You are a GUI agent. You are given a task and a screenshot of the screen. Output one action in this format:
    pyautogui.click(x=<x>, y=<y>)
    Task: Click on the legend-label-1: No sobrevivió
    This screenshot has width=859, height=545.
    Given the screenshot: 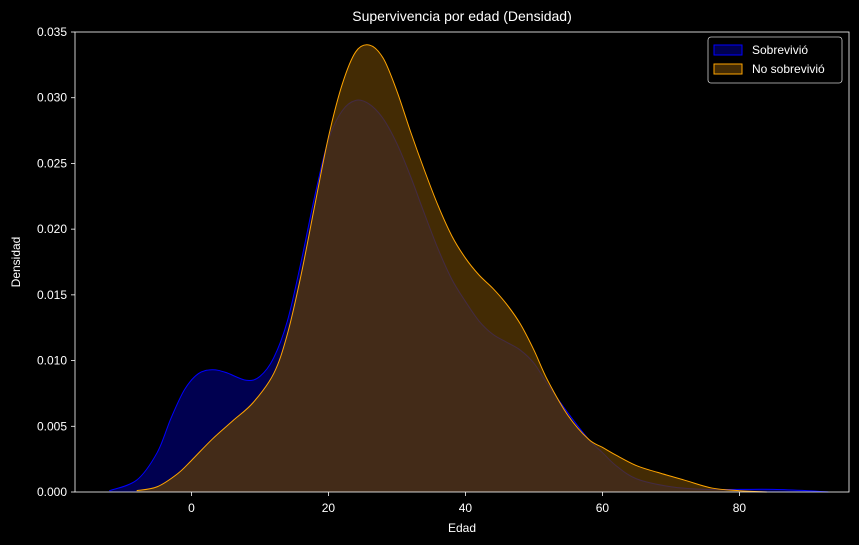 What is the action you would take?
    pyautogui.click(x=788, y=69)
    